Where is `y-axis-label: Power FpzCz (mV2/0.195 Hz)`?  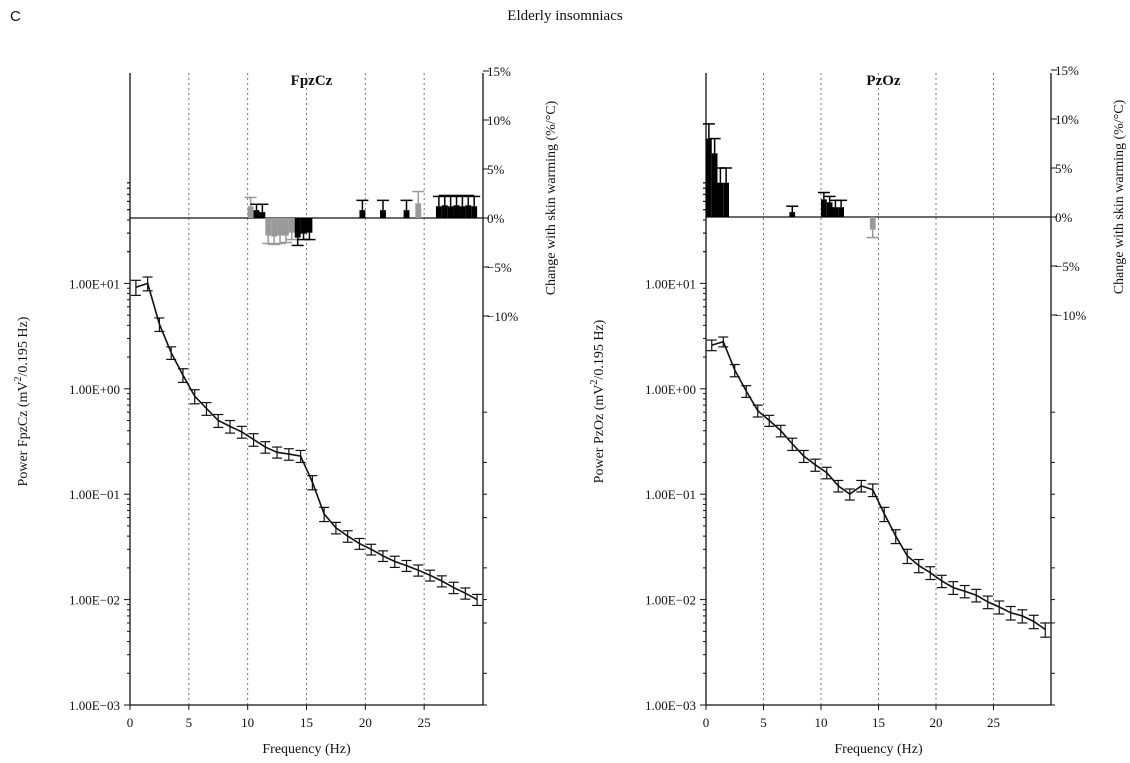
y-axis-label: Power FpzCz (mV2/0.195 Hz) is located at coordinates (22, 401).